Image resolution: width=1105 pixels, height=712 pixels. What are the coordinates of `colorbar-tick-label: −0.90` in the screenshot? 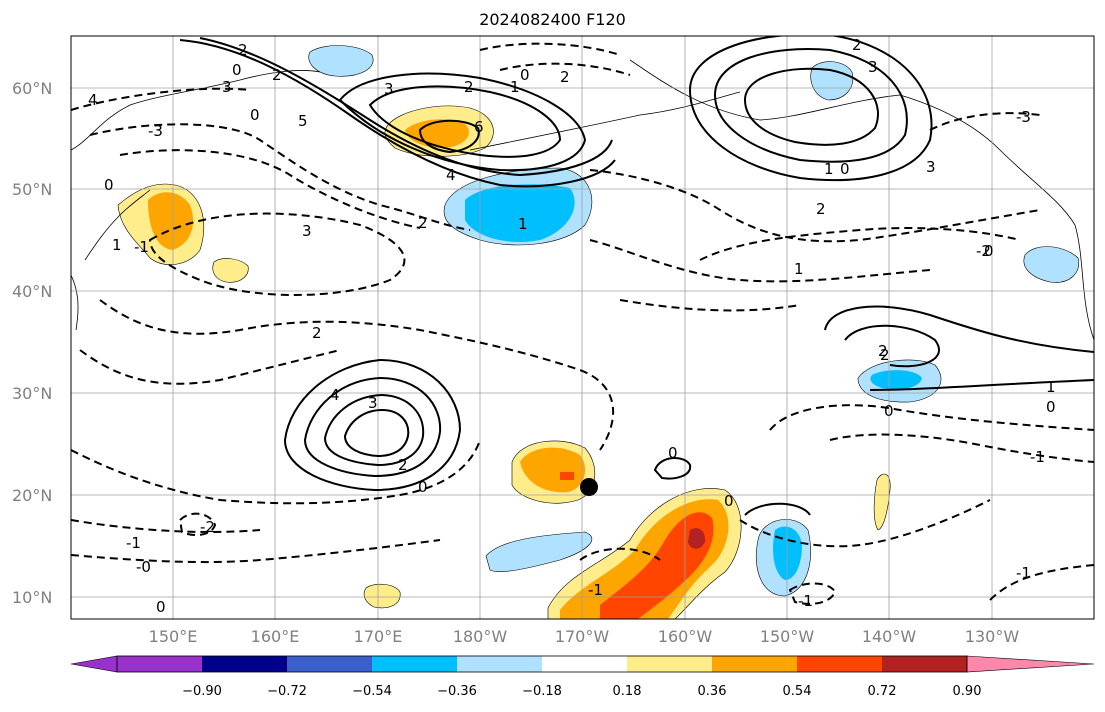 It's located at (202, 691).